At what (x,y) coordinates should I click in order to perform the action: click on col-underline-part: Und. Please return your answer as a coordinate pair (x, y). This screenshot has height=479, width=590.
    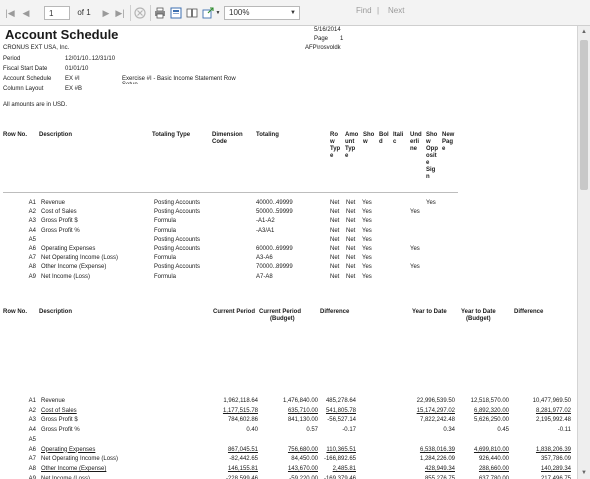
    Looking at the image, I should click on (416, 135).